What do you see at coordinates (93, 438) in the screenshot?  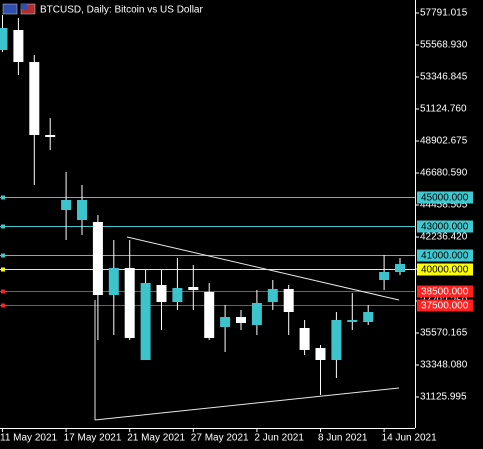 I see `x-tick-label: 17 May 2021` at bounding box center [93, 438].